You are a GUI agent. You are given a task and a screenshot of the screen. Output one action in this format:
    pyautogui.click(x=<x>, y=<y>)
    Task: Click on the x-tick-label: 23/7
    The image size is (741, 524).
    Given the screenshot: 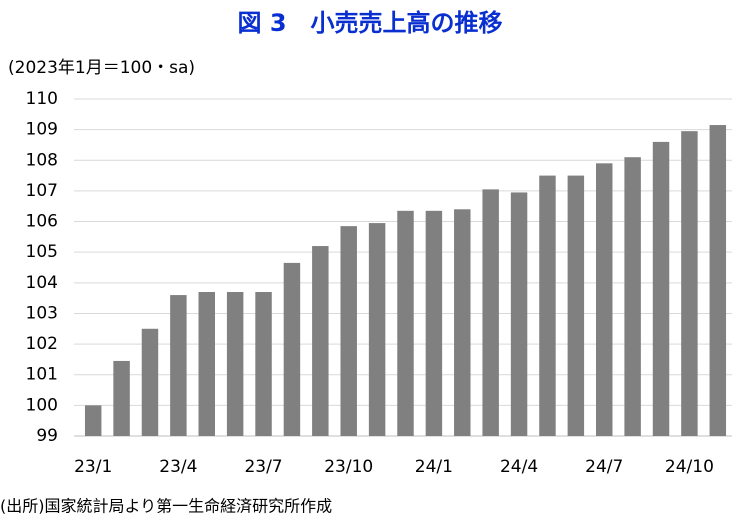 What is the action you would take?
    pyautogui.click(x=263, y=467)
    